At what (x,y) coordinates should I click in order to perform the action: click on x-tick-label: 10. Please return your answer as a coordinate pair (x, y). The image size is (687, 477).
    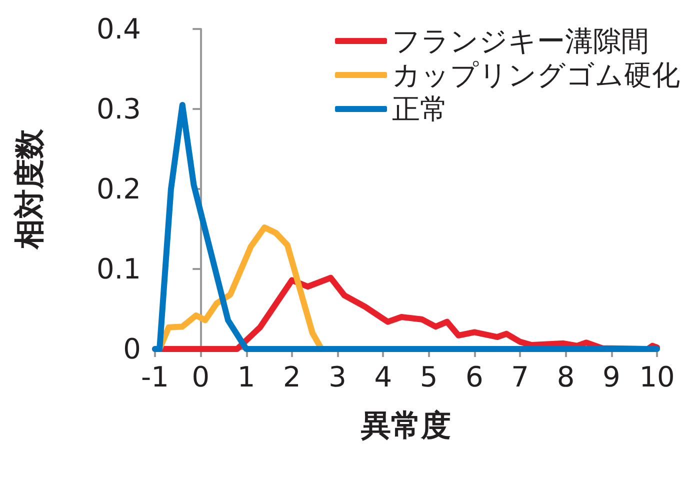
    Looking at the image, I should click on (657, 377).